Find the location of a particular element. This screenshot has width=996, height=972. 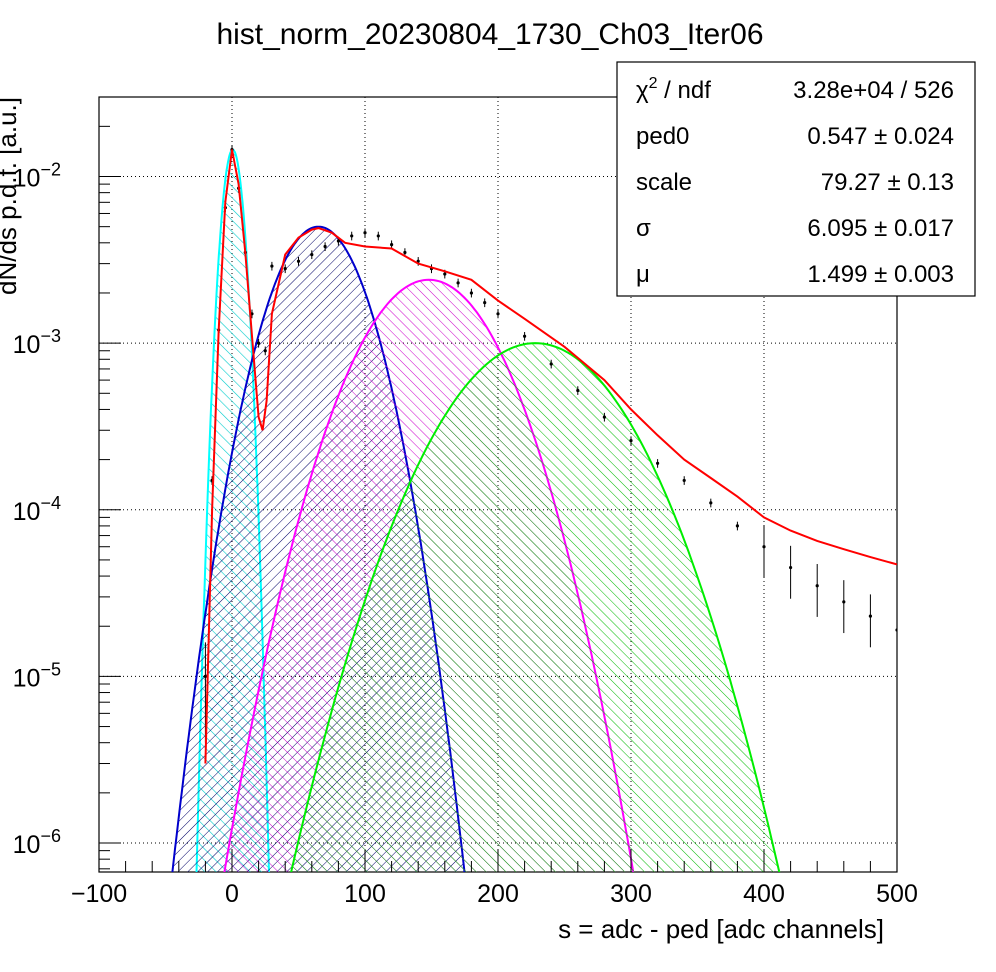

stats-label: σ is located at coordinates (643, 228).